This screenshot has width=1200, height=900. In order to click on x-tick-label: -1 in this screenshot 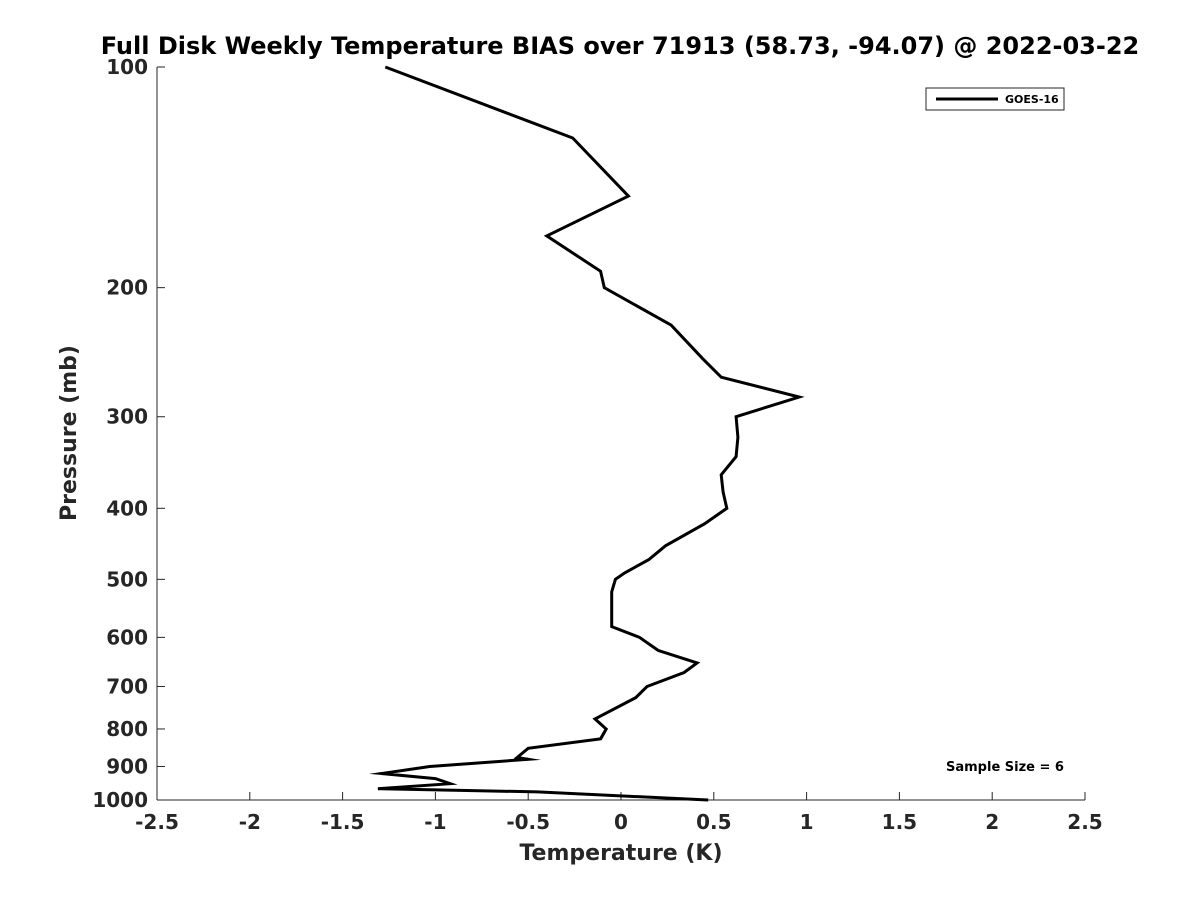, I will do `click(435, 822)`.